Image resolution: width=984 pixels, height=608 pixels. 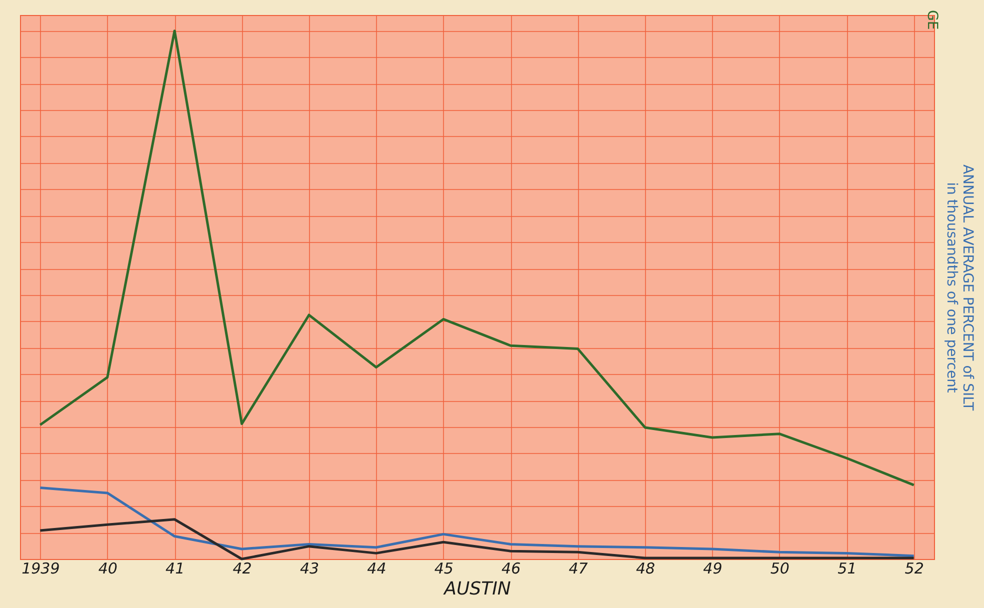 What do you see at coordinates (960, 288) in the screenshot?
I see `y2-axis-title: ANNUAL AVERAGE PERCENT of SILT in thousandths of one percent` at bounding box center [960, 288].